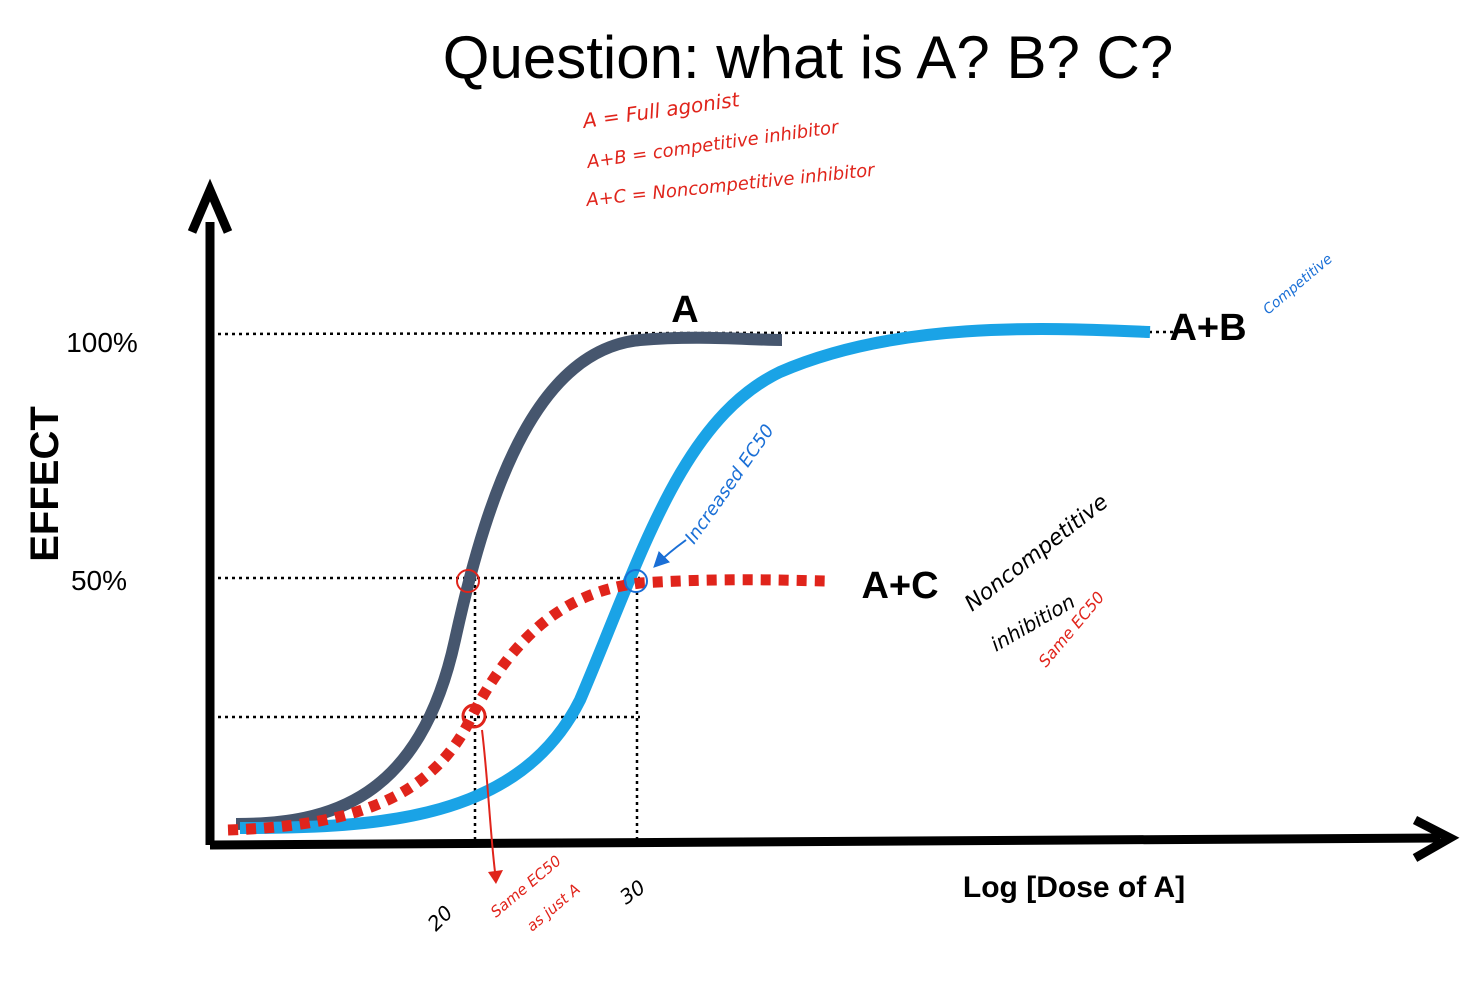 Image resolution: width=1468 pixels, height=1000 pixels. I want to click on same-ec50-arrow-head, so click(495, 877).